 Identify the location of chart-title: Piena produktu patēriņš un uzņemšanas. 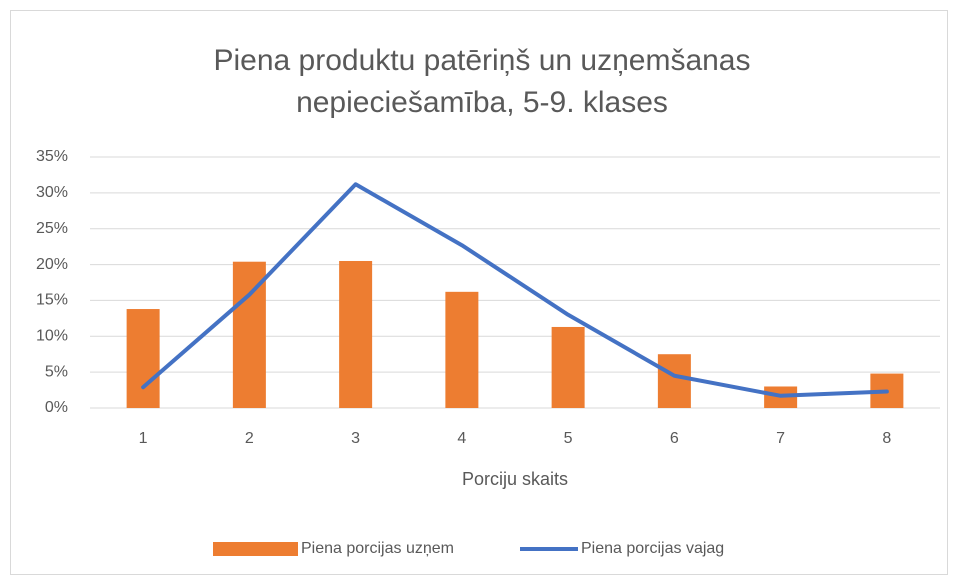
(481, 60).